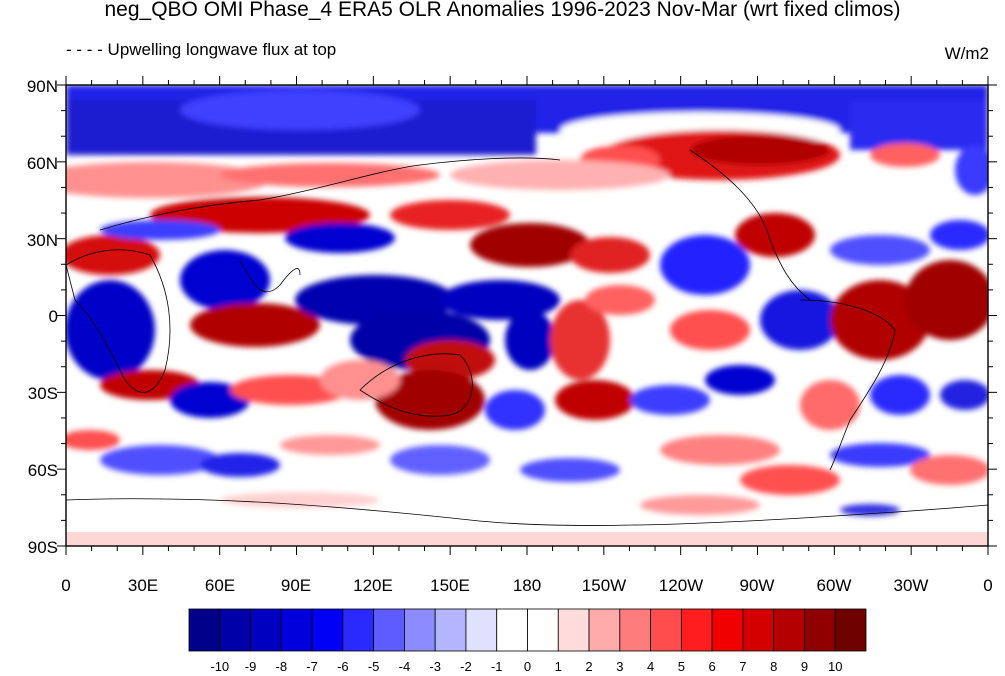  What do you see at coordinates (42, 86) in the screenshot?
I see `y-tick-label: 90N` at bounding box center [42, 86].